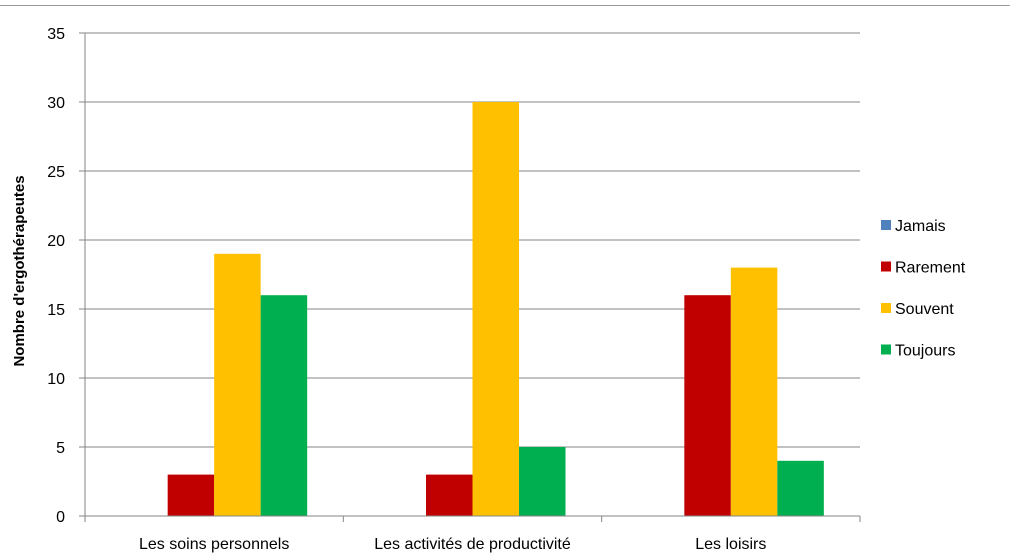 The image size is (1010, 558). I want to click on y-tick-label: 30, so click(56, 103).